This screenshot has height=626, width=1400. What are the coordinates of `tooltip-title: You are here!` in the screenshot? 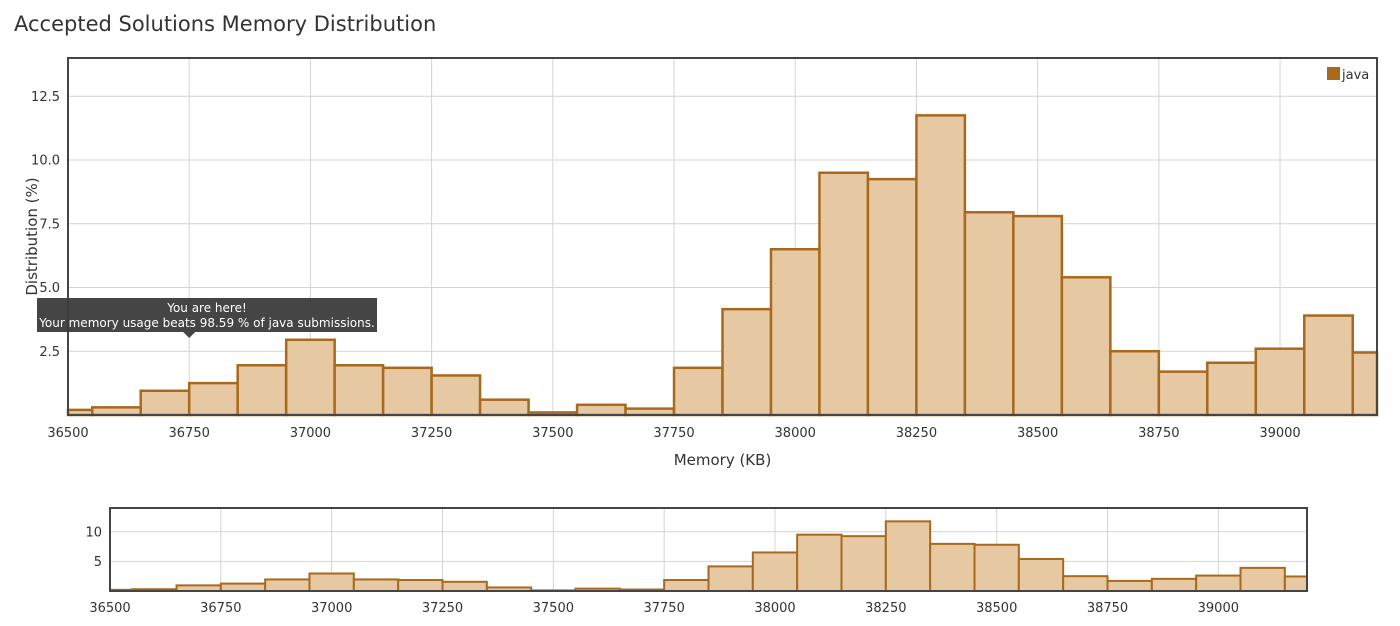 It's located at (206, 308).